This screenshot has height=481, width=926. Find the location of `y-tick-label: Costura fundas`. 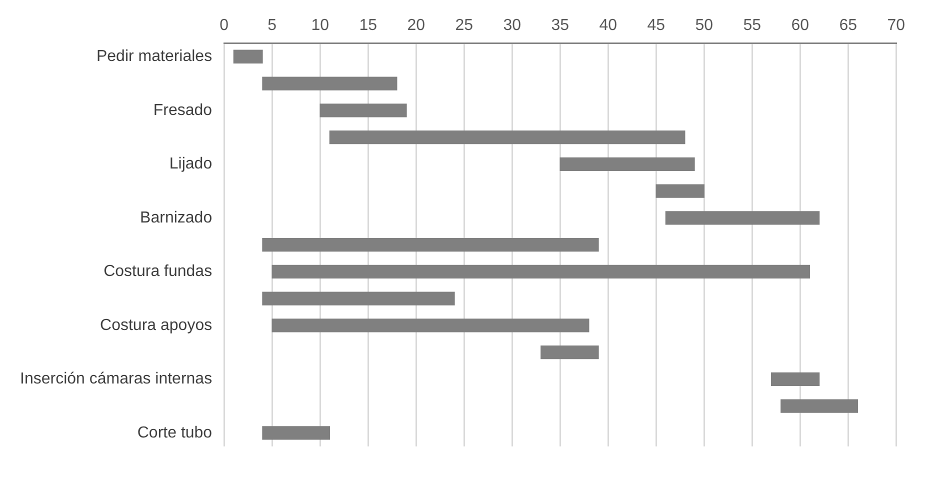

y-tick-label: Costura fundas is located at coordinates (158, 271).